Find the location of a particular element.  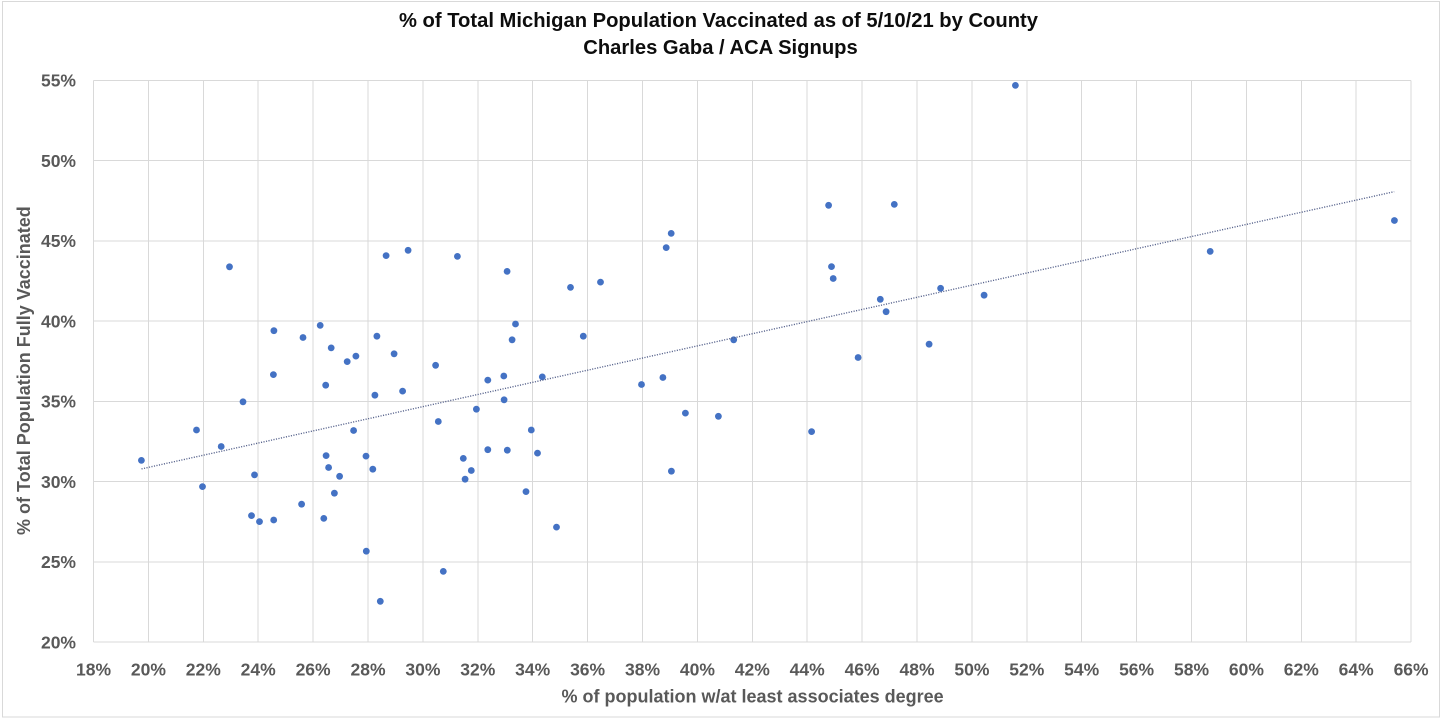

svg-text: 32% is located at coordinates (477, 670).